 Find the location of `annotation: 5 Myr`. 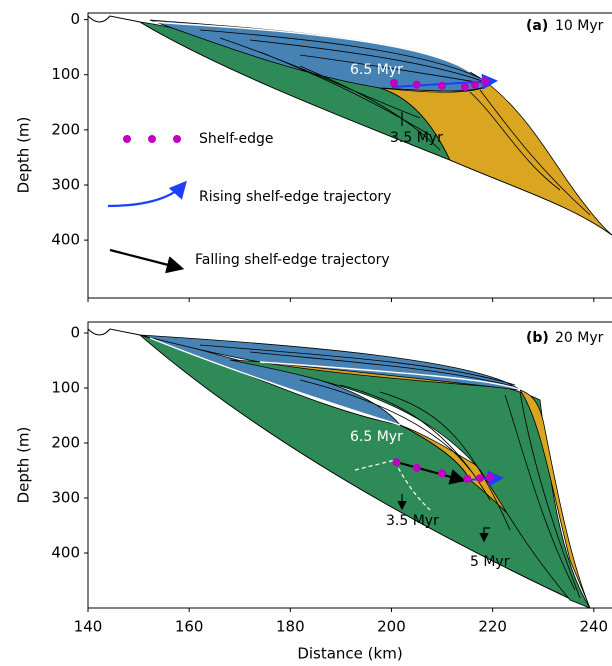

annotation: 5 Myr is located at coordinates (490, 562).